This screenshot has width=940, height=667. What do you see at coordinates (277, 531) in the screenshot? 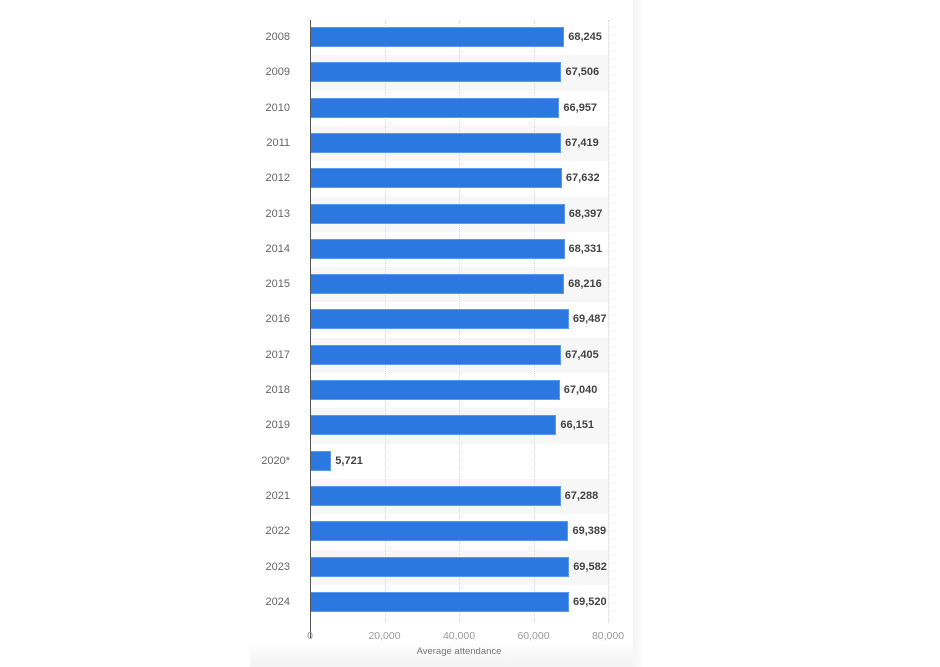
I see `category-label: 2022` at bounding box center [277, 531].